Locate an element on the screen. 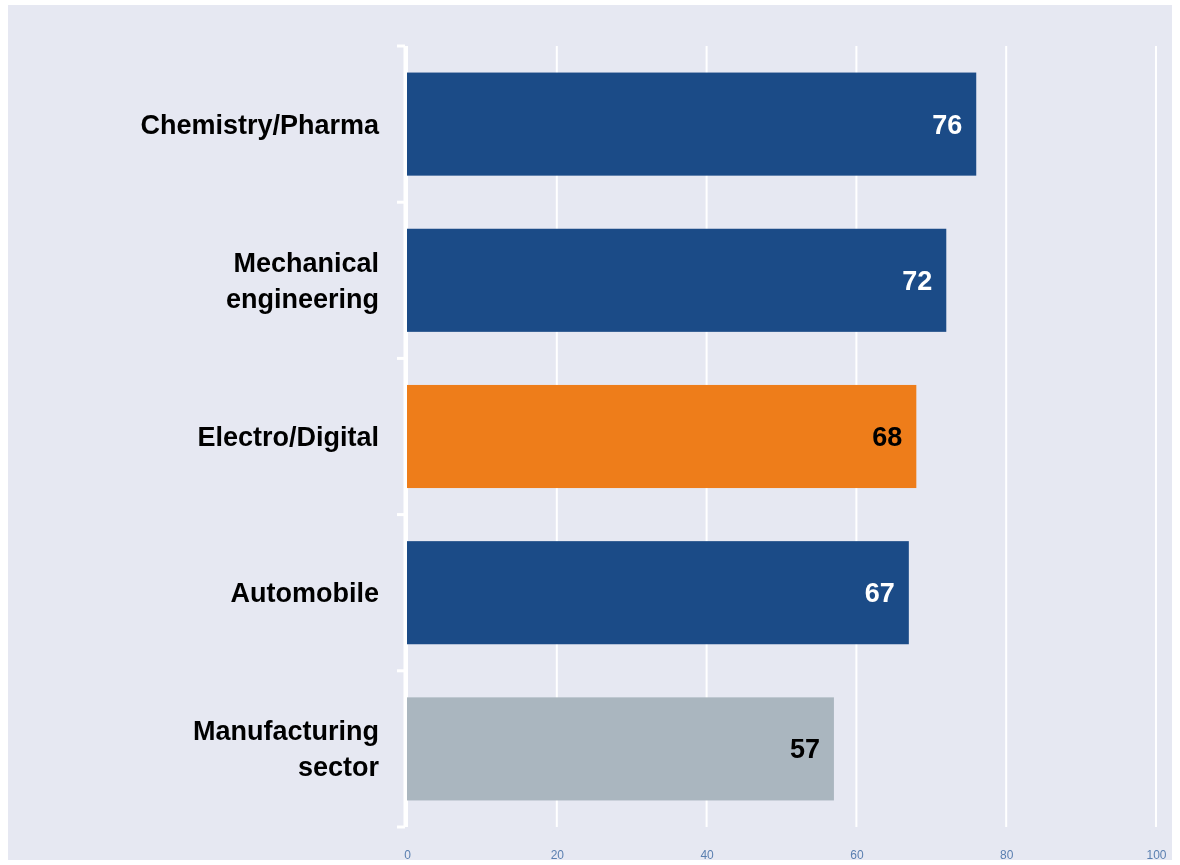 This screenshot has width=1180, height=865. y-tick-label: Mechanical engineering is located at coordinates (302, 280).